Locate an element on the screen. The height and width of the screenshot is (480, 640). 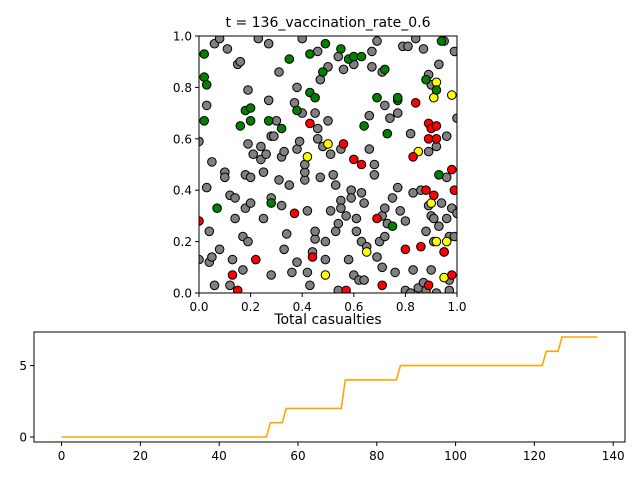
casualties-y-tick-label: 5 is located at coordinates (23, 366).